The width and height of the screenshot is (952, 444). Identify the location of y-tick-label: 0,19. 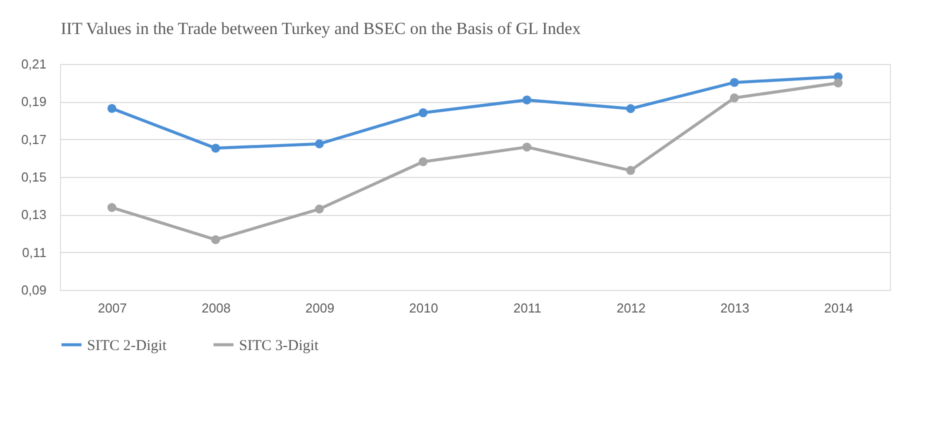
(33, 102).